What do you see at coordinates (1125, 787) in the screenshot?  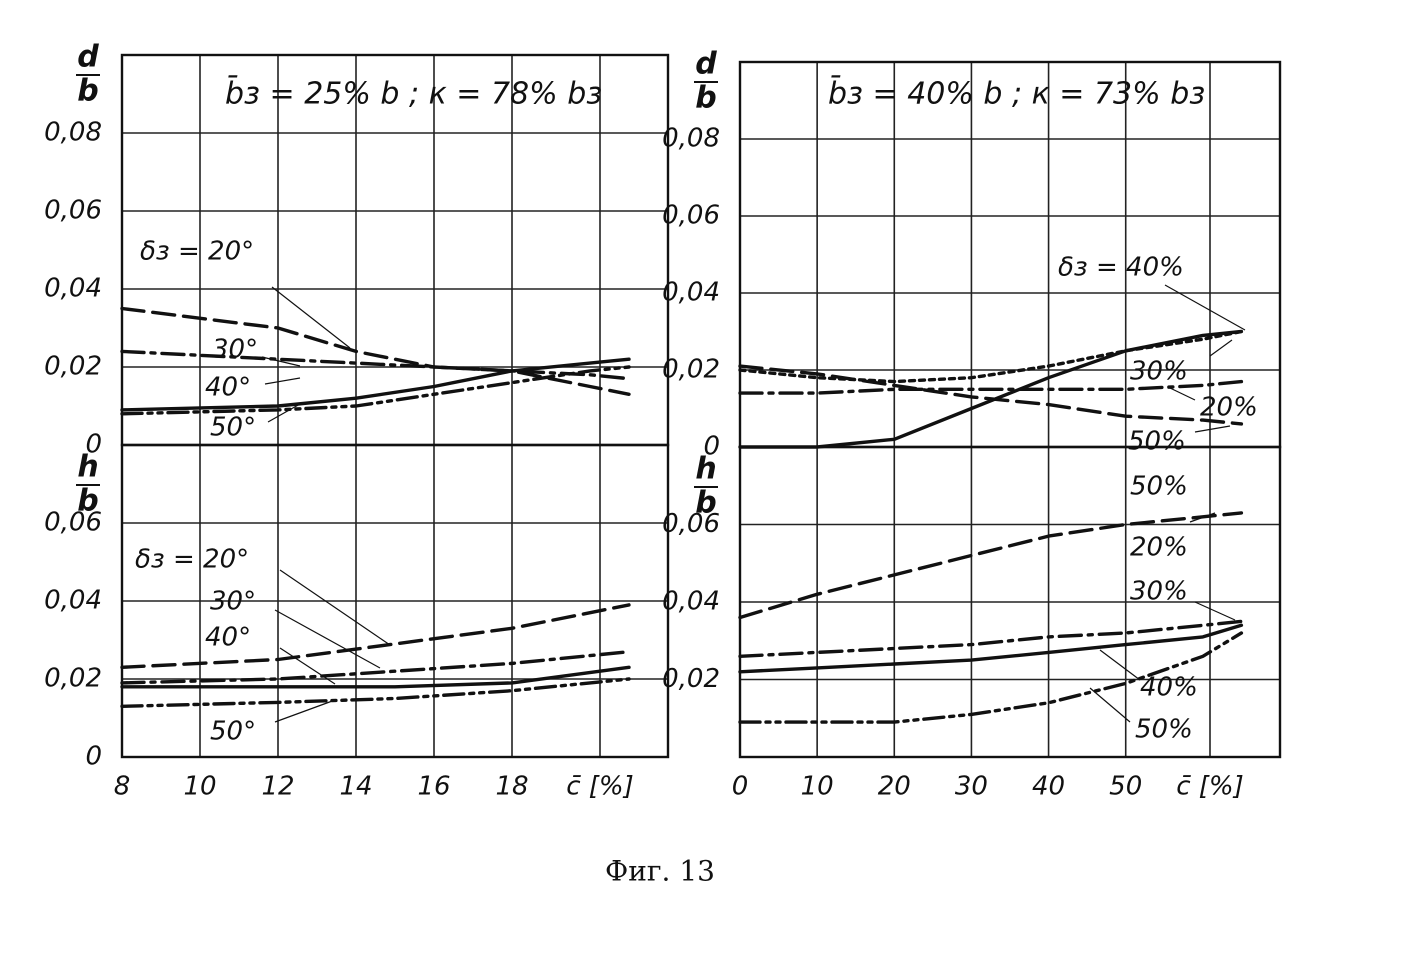 I see `x-tick-label: 50` at bounding box center [1125, 787].